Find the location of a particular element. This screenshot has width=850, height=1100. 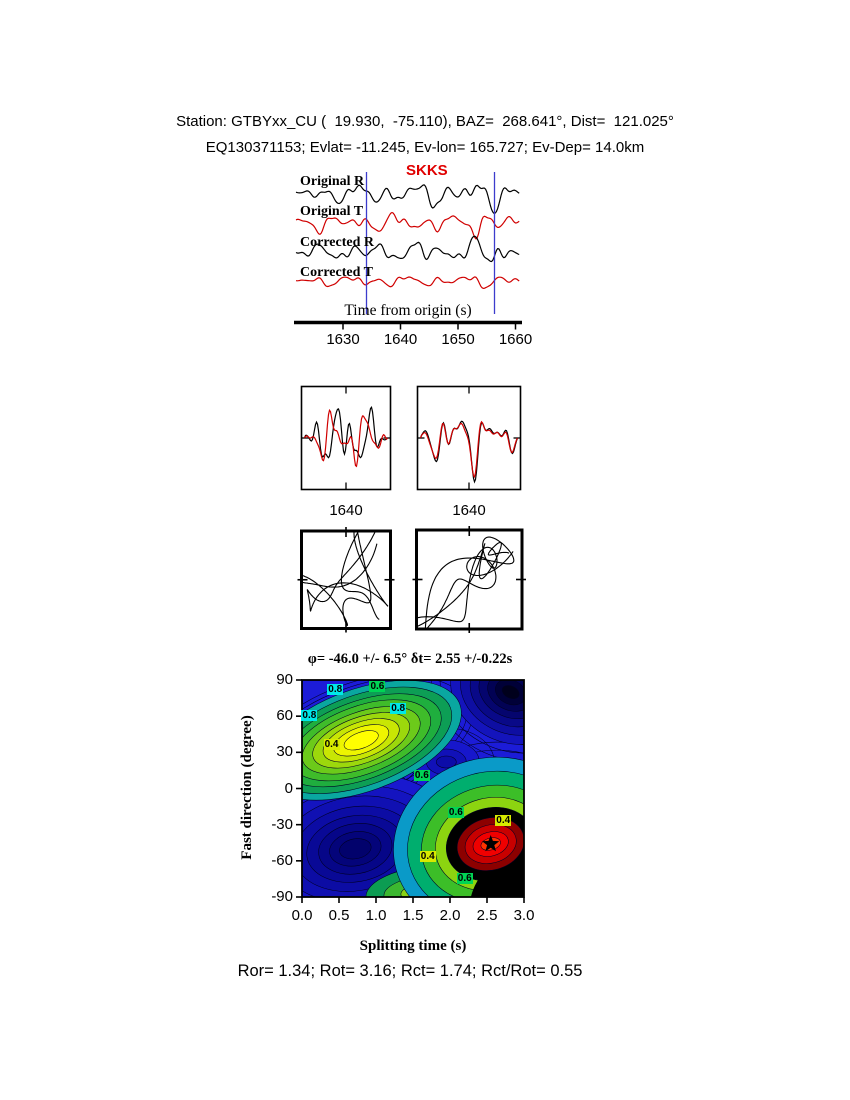

fast-direction-tick-0: 0 is located at coordinates (288, 788).